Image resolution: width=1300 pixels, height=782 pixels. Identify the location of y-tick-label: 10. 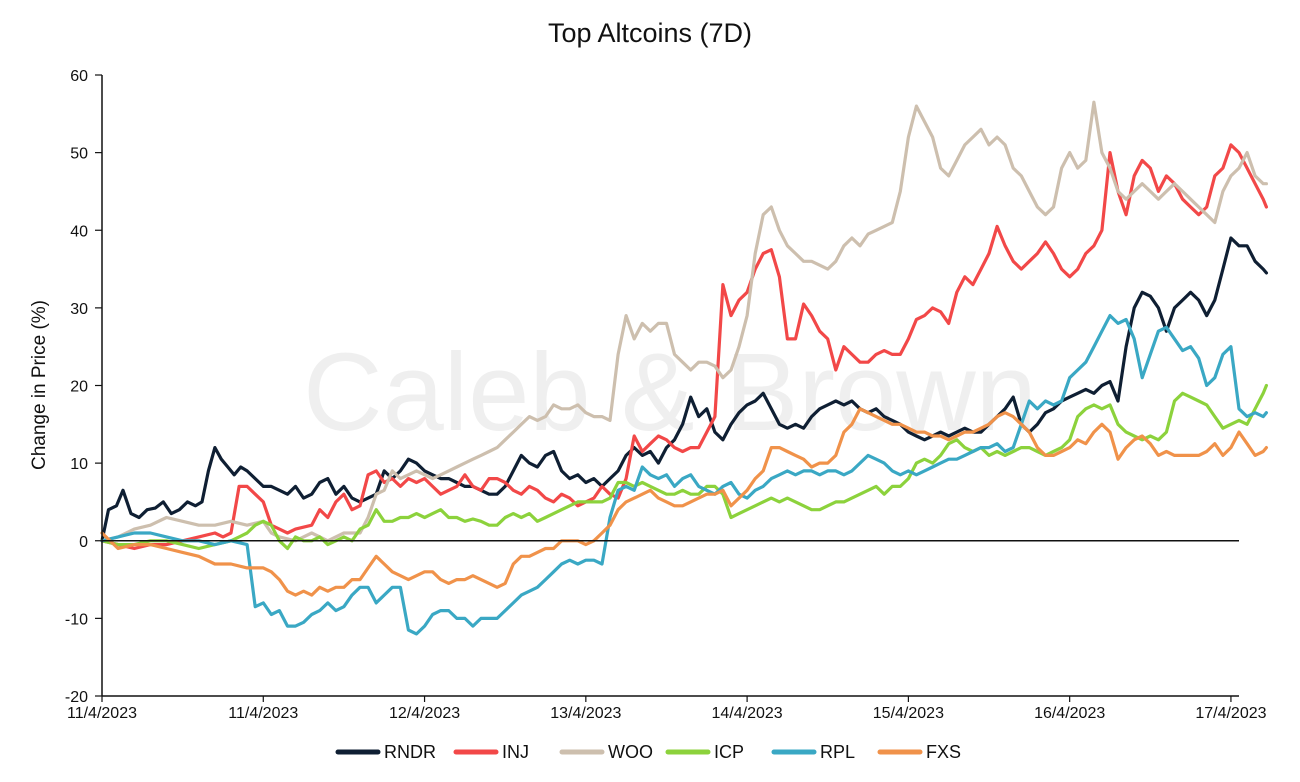
(79, 464).